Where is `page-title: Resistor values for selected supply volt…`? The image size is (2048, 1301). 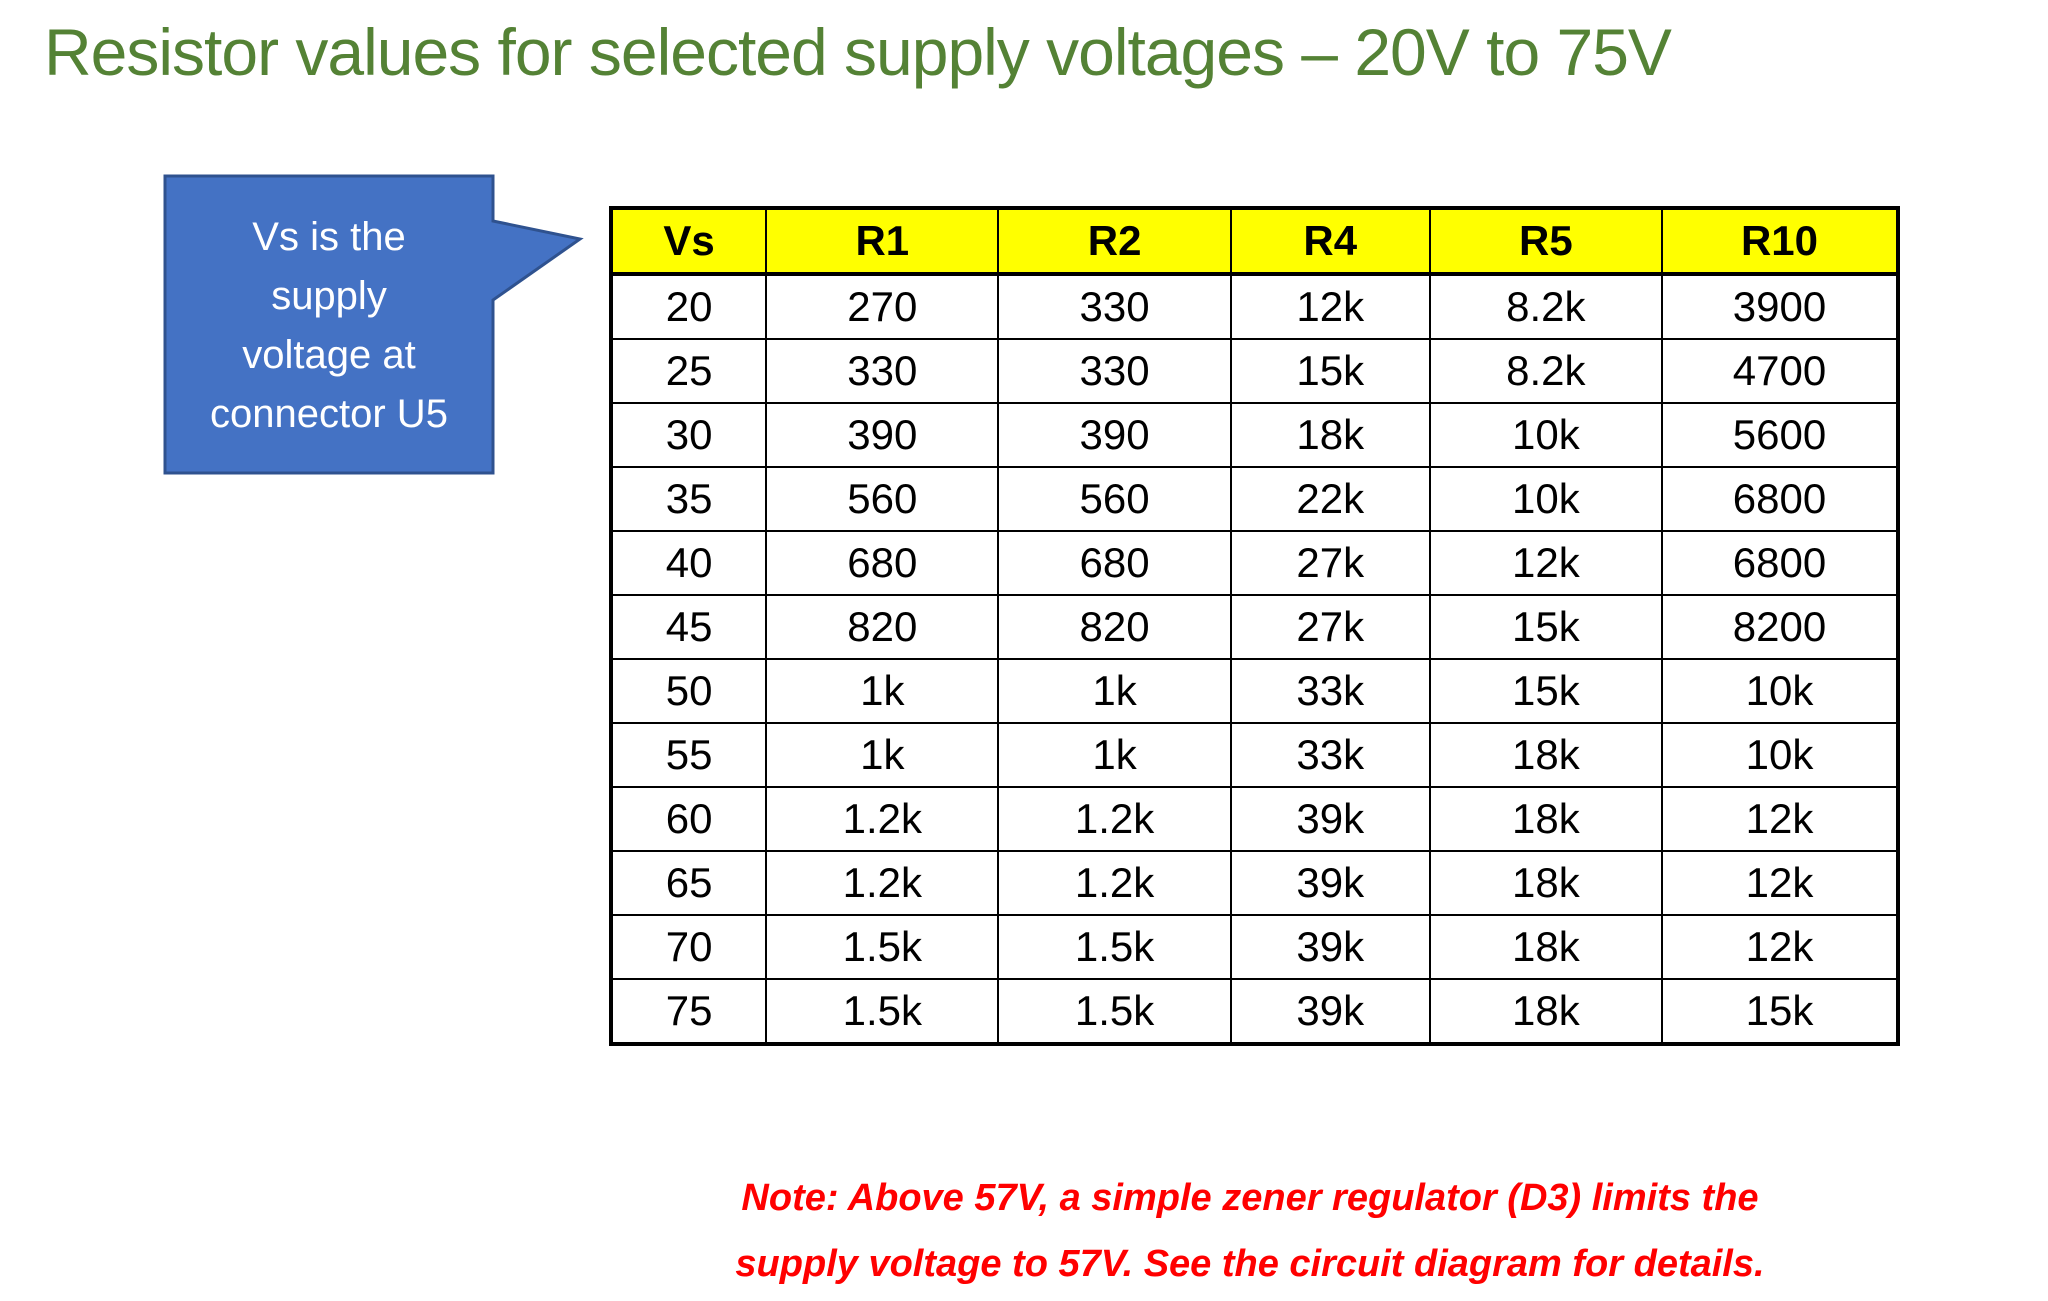
page-title: Resistor values for selected supply volt… is located at coordinates (858, 52).